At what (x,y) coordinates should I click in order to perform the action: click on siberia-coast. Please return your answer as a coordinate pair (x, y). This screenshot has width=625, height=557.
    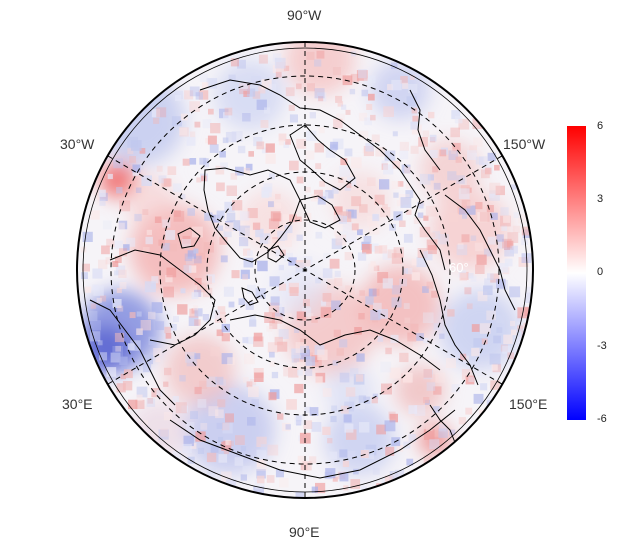
    Looking at the image, I should click on (335, 342).